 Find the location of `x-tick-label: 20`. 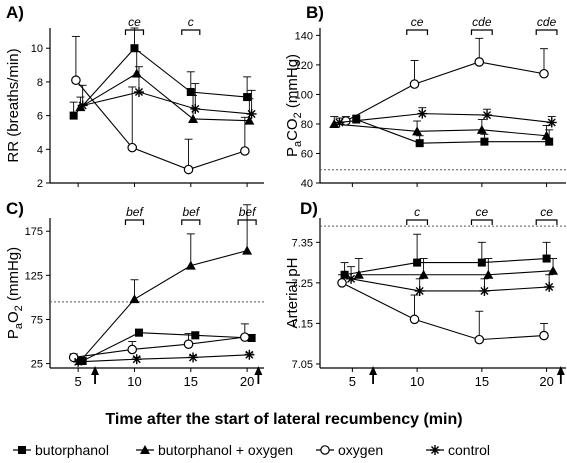

x-tick-label: 20 is located at coordinates (247, 381).